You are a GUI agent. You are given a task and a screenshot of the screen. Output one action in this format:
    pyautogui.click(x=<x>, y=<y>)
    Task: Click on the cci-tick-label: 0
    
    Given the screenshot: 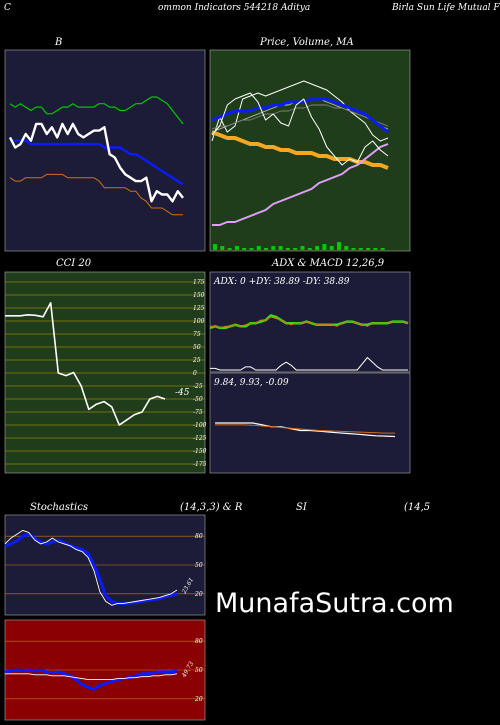 What is the action you would take?
    pyautogui.click(x=195, y=373)
    